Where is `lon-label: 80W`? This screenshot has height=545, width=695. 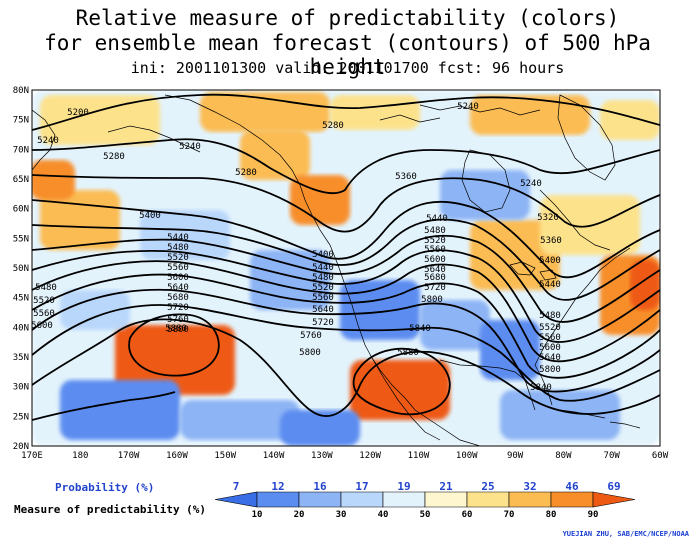 lon-label: 80W is located at coordinates (563, 456).